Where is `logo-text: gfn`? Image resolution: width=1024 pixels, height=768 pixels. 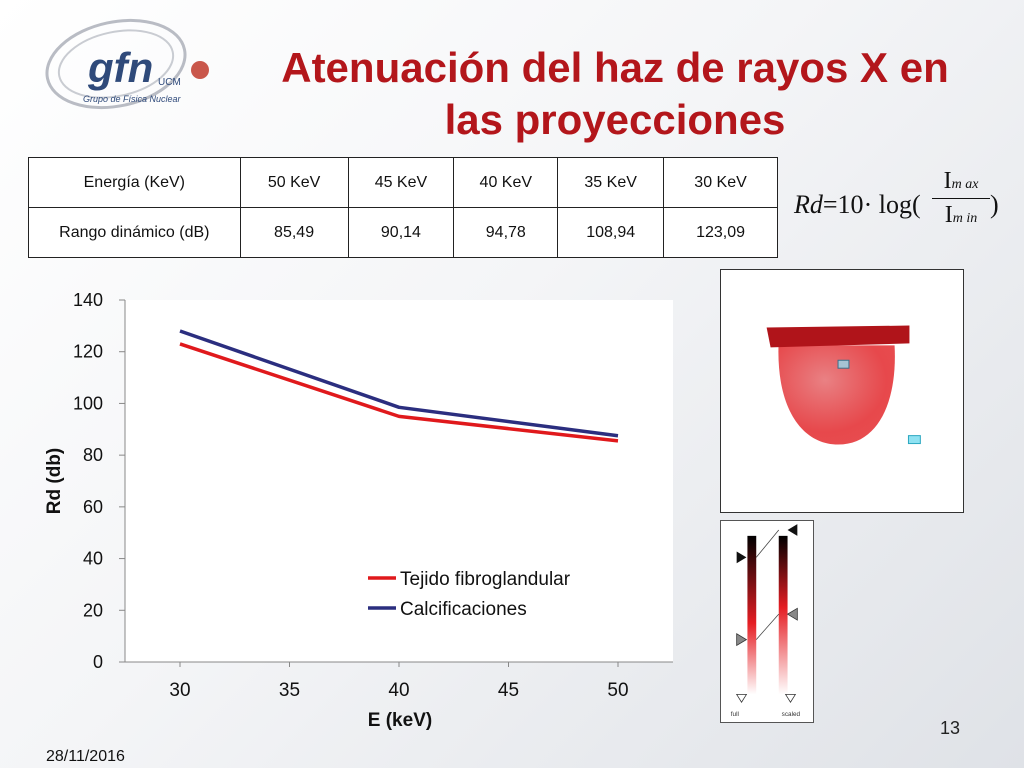
logo-text: gfn is located at coordinates (120, 67).